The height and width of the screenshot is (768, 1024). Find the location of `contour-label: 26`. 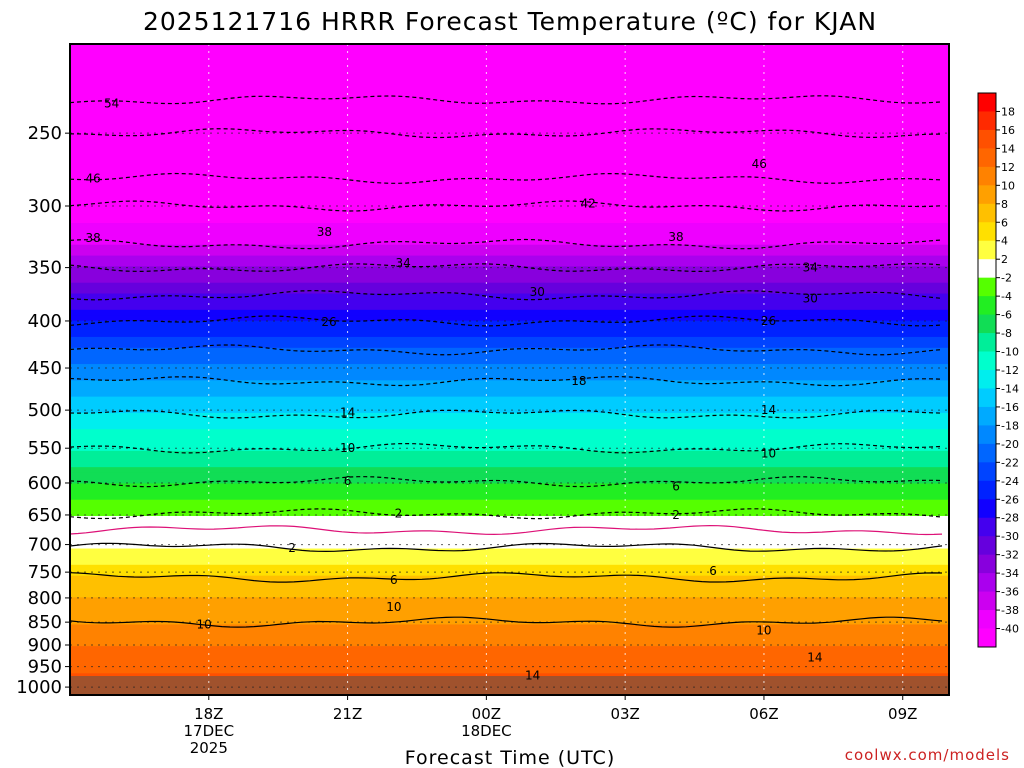

contour-label: 26 is located at coordinates (768, 321).